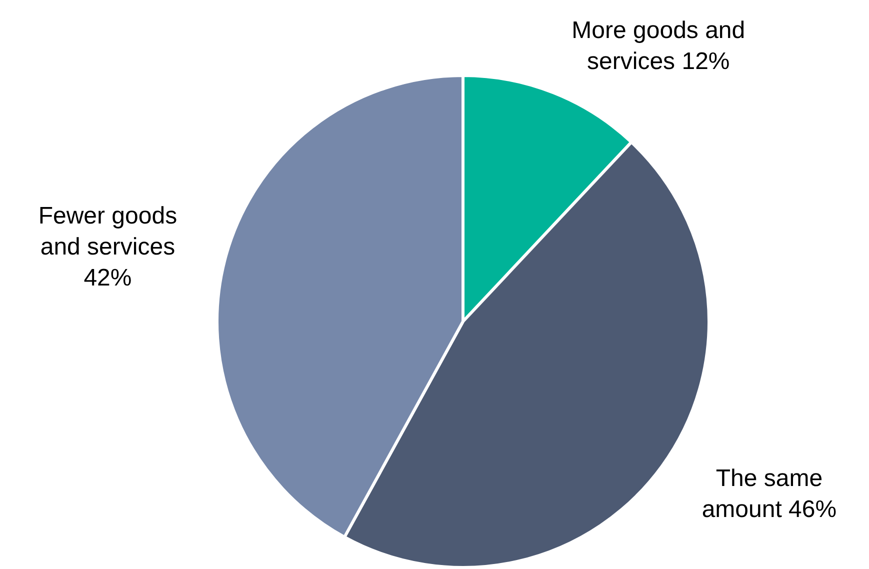  I want to click on slice-label: The same amount 46%, so click(769, 494).